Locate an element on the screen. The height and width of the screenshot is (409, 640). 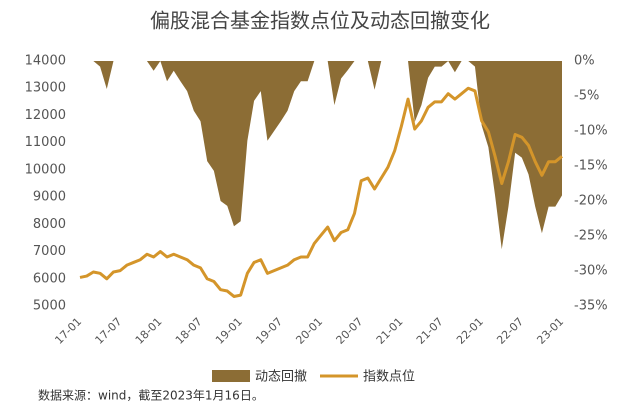
x-tick-label: 22-07 is located at coordinates (510, 331).